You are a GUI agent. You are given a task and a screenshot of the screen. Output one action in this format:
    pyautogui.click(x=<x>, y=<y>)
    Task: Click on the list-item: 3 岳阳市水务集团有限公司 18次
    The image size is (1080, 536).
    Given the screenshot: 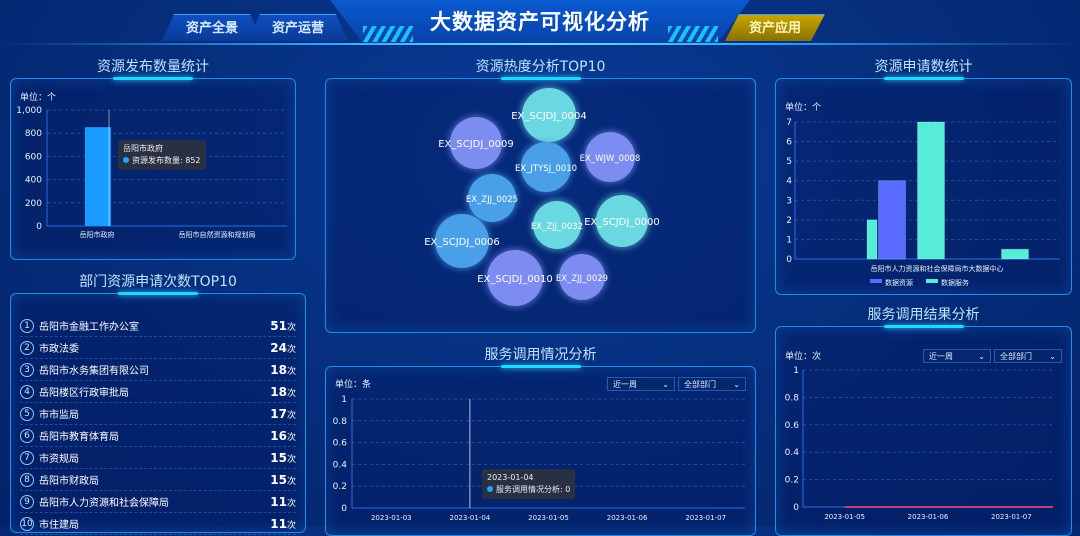 What is the action you would take?
    pyautogui.click(x=158, y=370)
    